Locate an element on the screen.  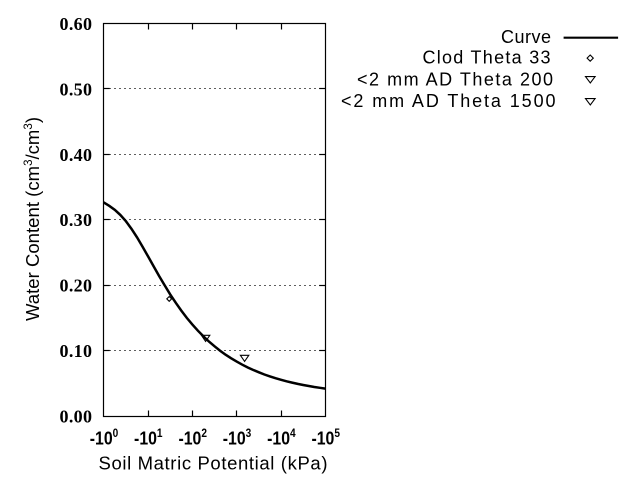
svg-text: Curve is located at coordinates (526, 37).